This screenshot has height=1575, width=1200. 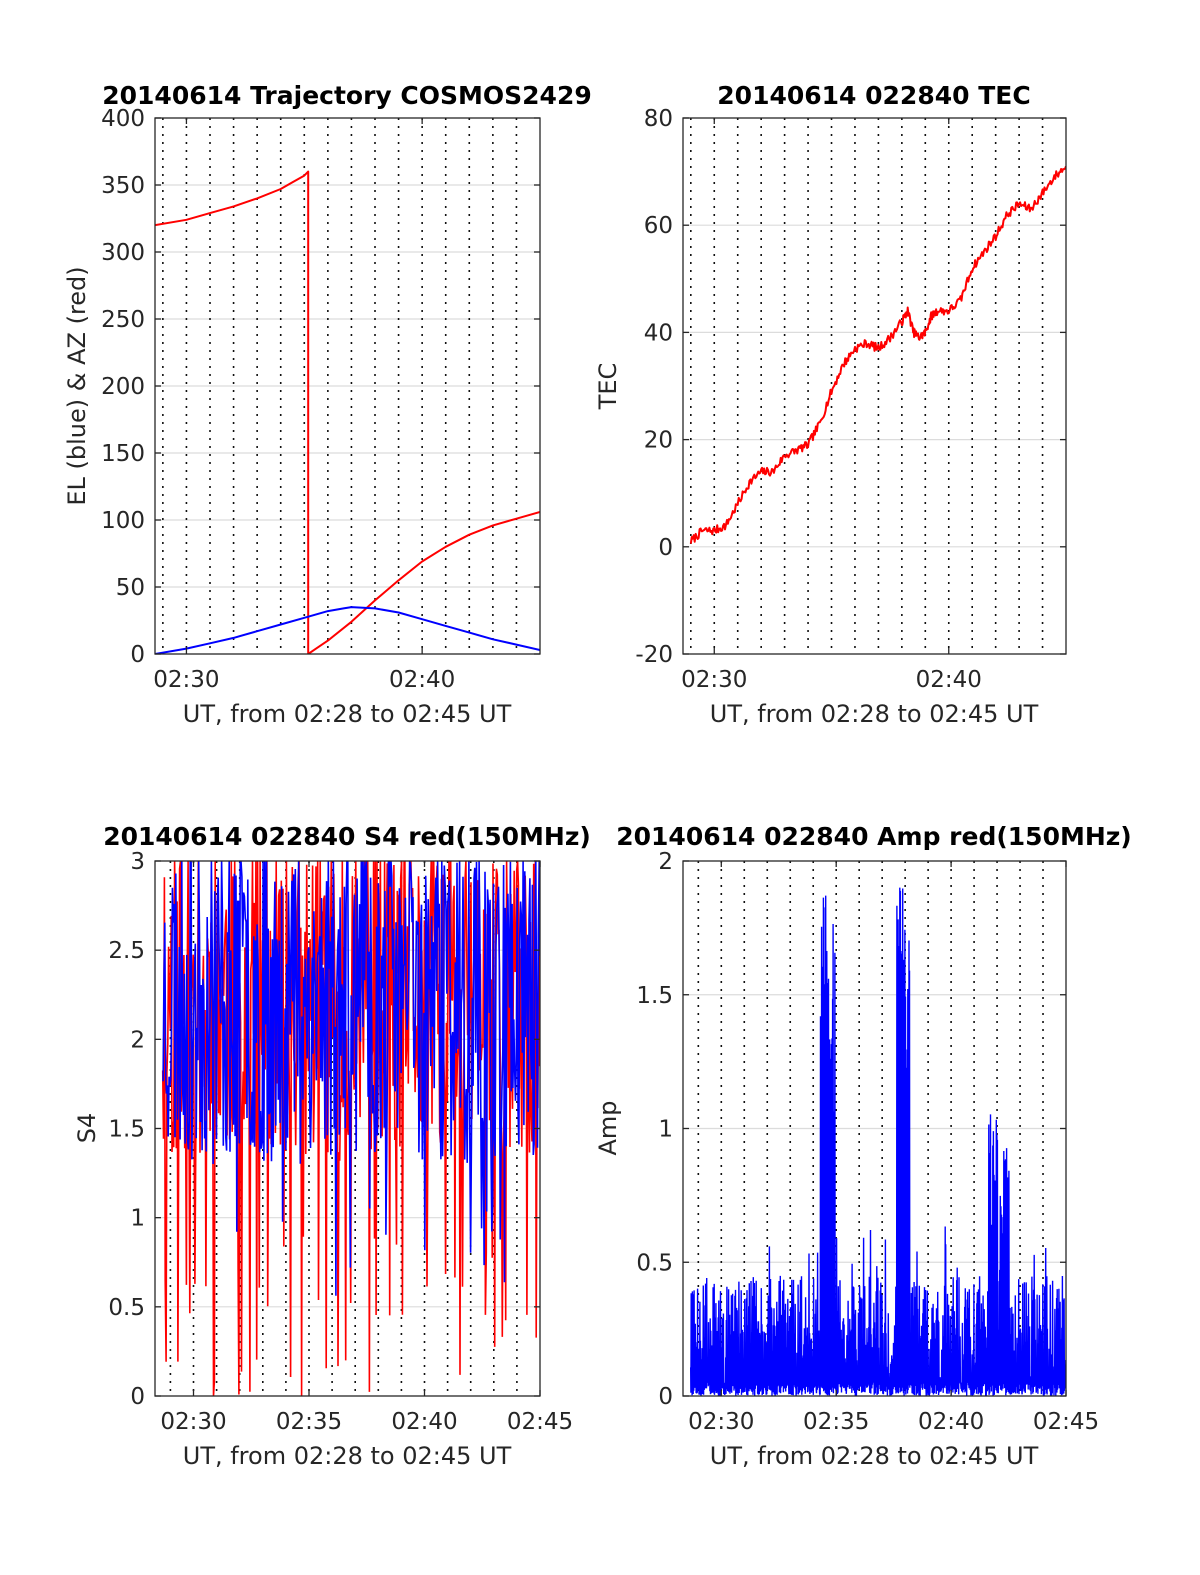 I want to click on chart-title: 20140614 Trajectory COSMOS2429, so click(x=347, y=95).